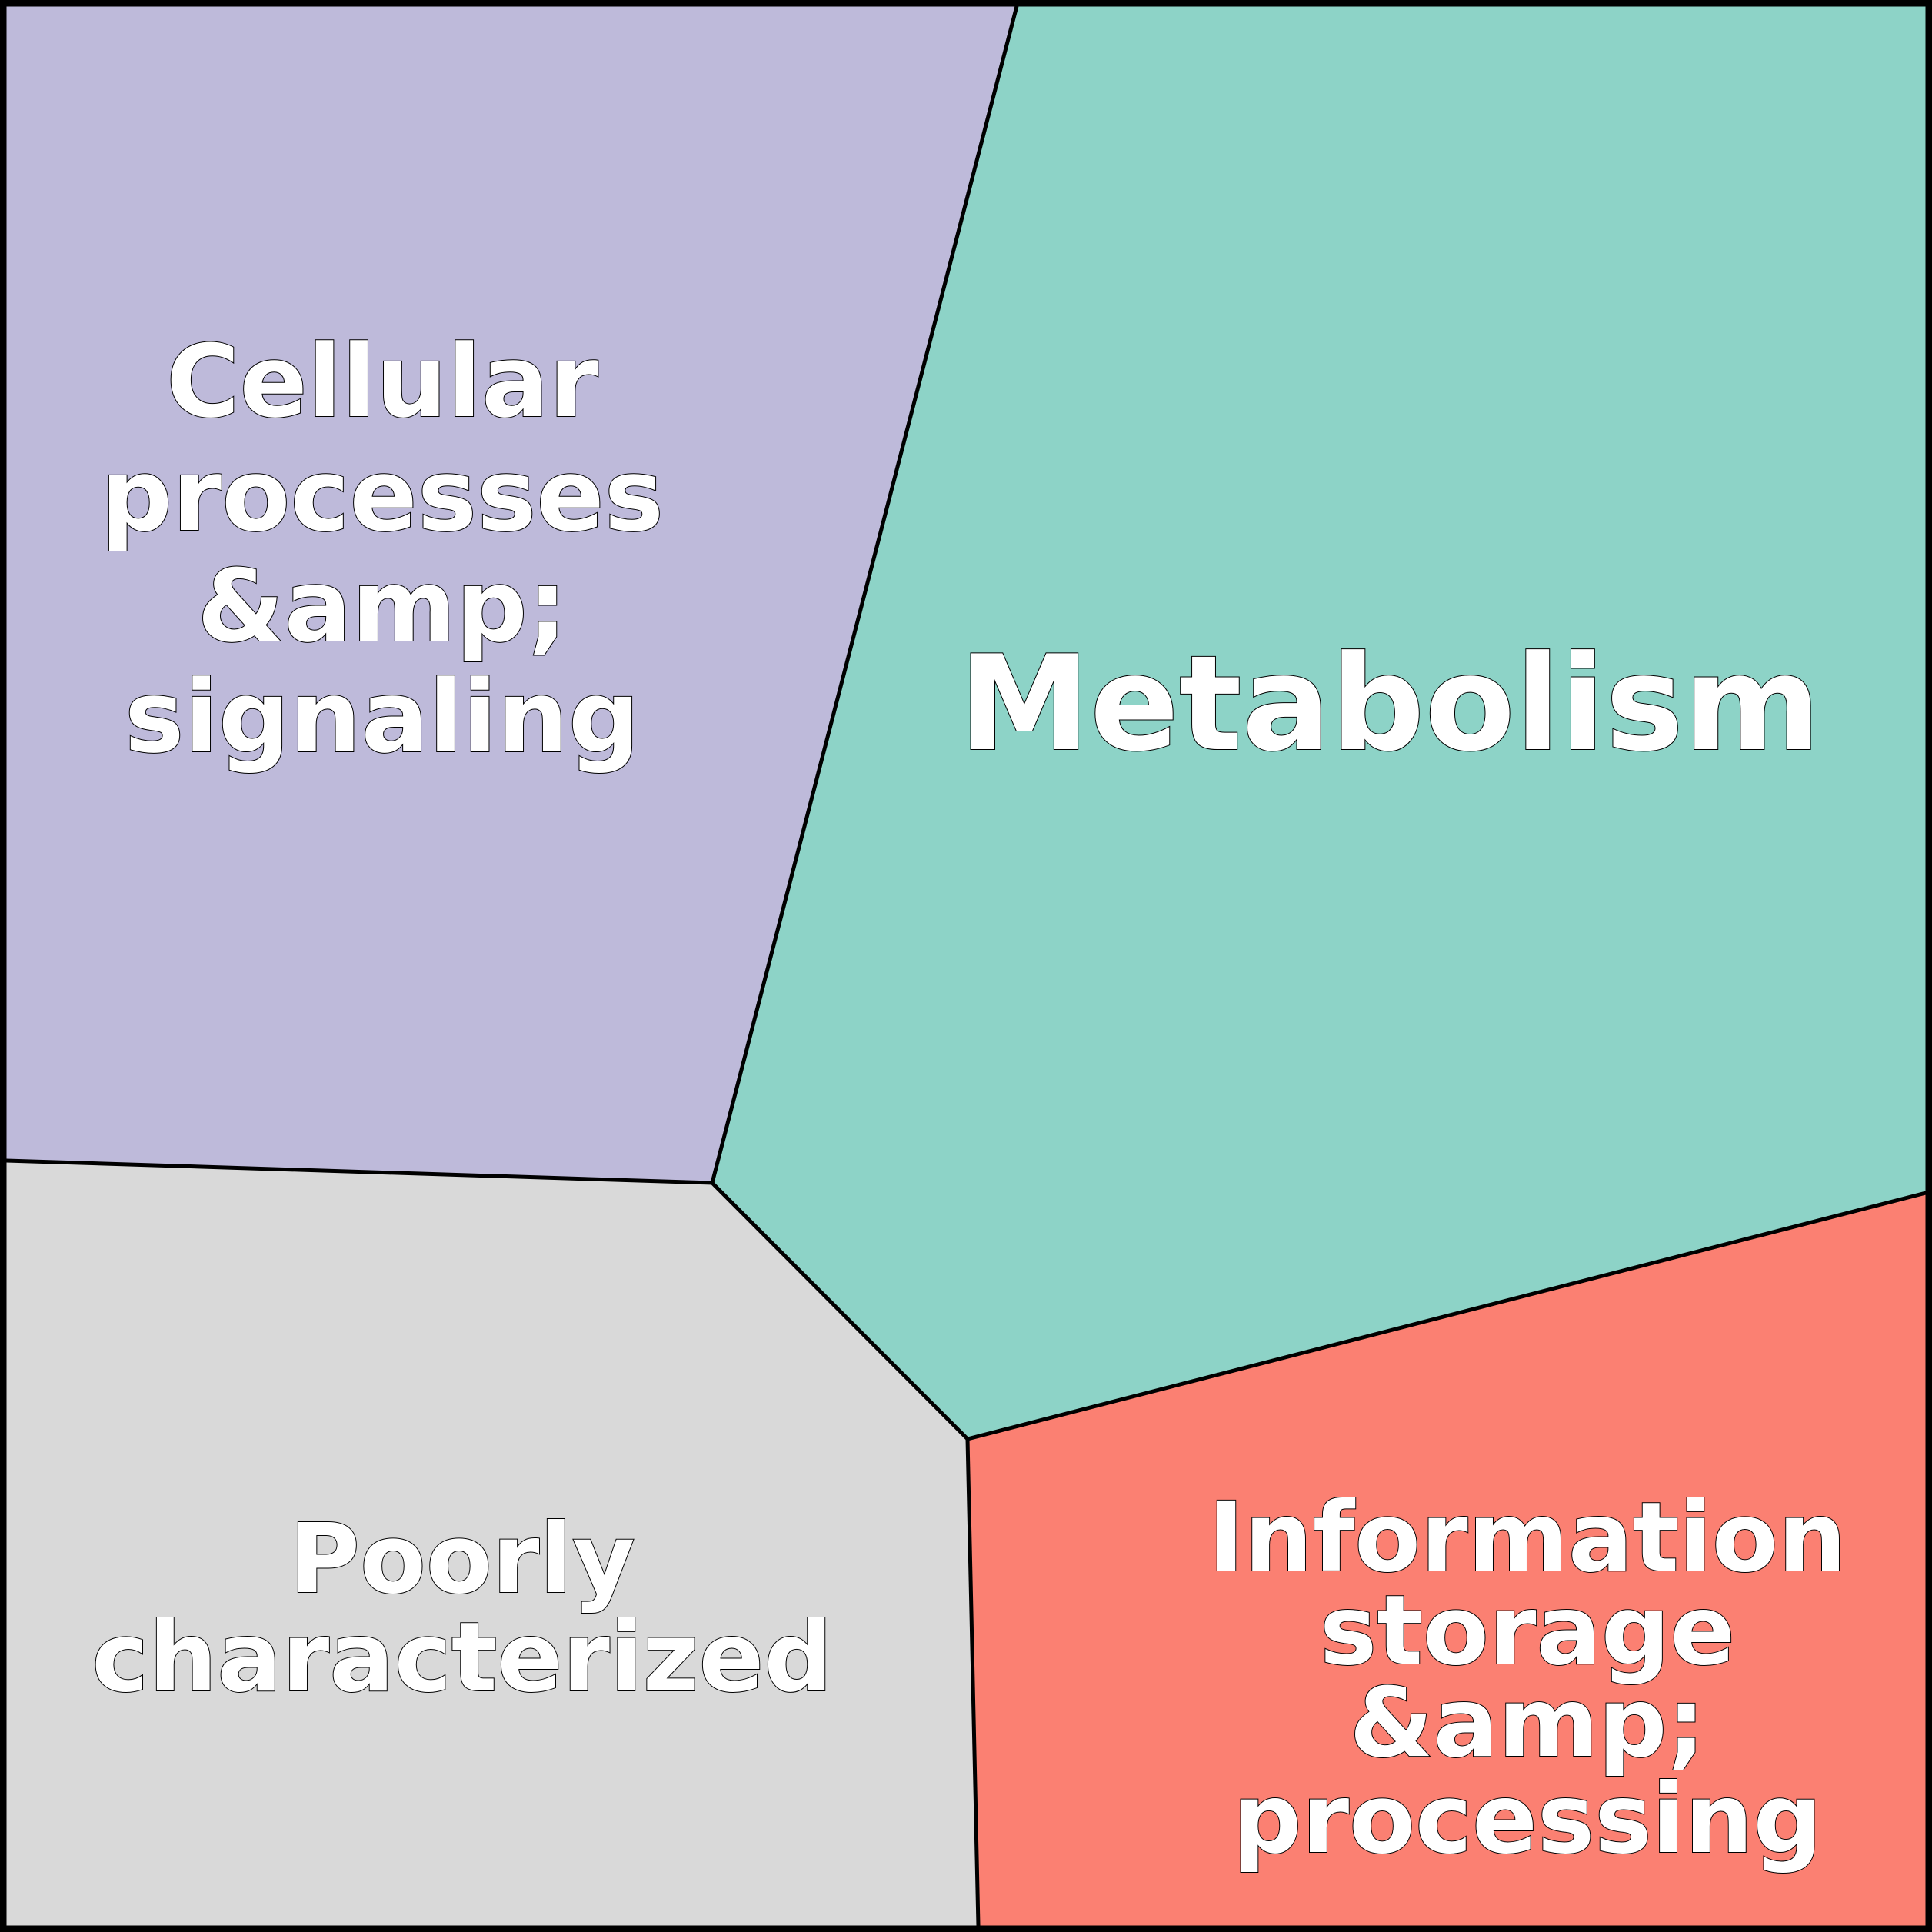 Image resolution: width=1932 pixels, height=1932 pixels. Describe the element at coordinates (462, 1658) in the screenshot. I see `region-label: characterized` at that location.